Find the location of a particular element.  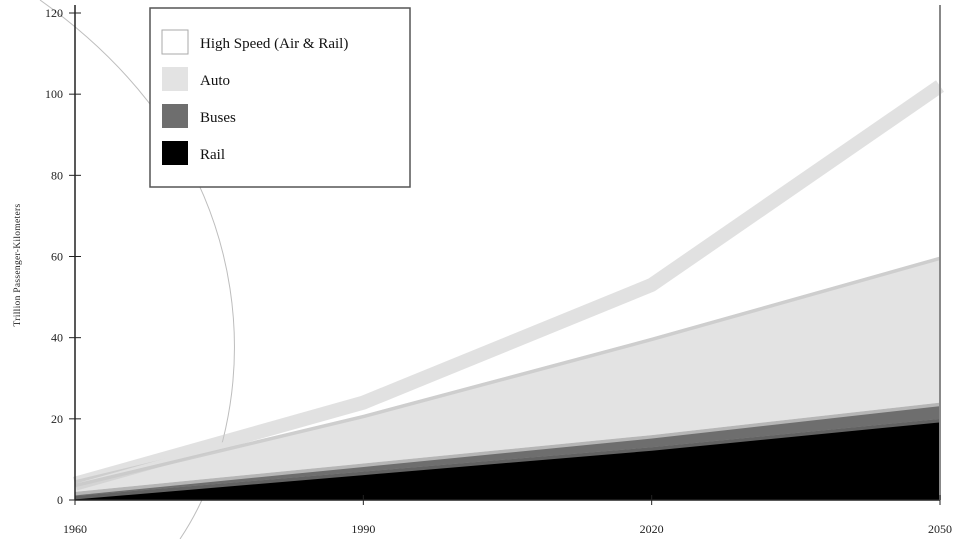

x-tick-label: 2050 is located at coordinates (940, 529).